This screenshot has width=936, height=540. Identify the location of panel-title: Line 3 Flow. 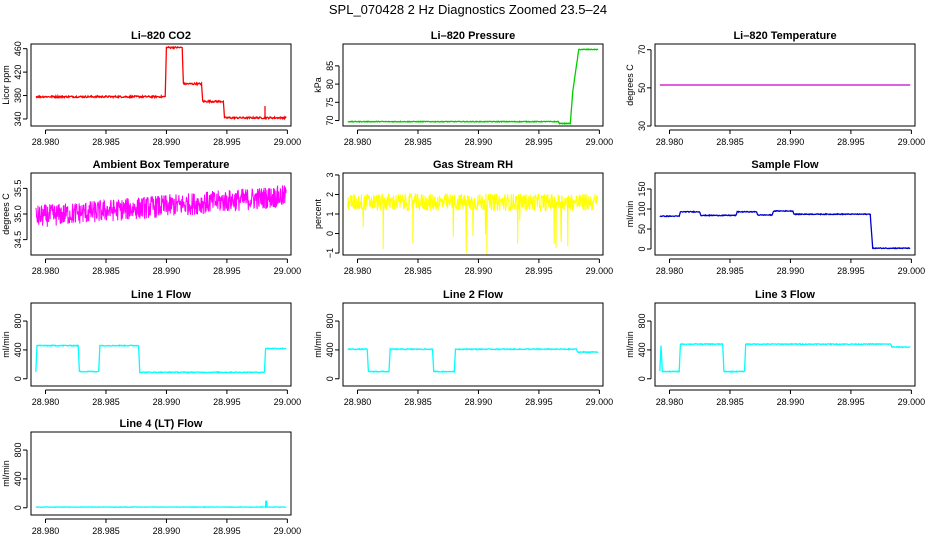
(785, 295).